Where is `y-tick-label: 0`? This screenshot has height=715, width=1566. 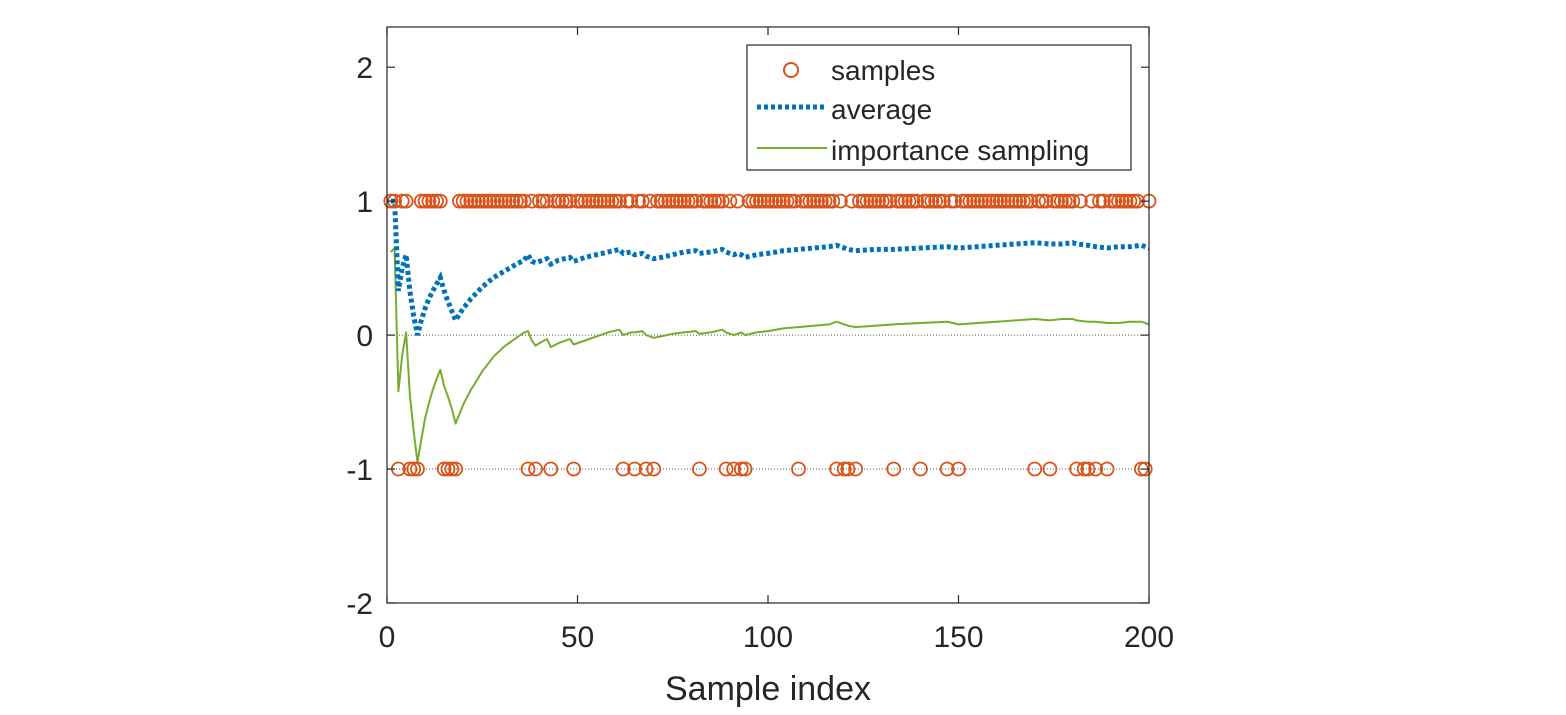
y-tick-label: 0 is located at coordinates (364, 336).